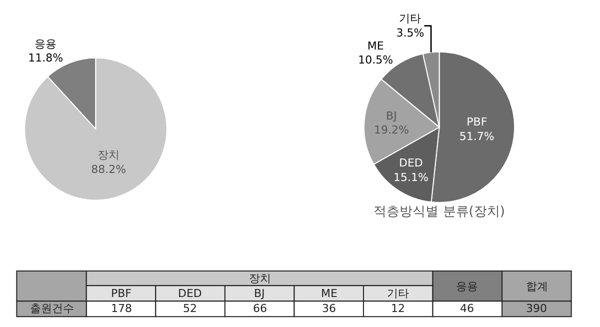 This screenshot has height=327, width=600. I want to click on text: 적층방식별 분류(장치), so click(439, 212).